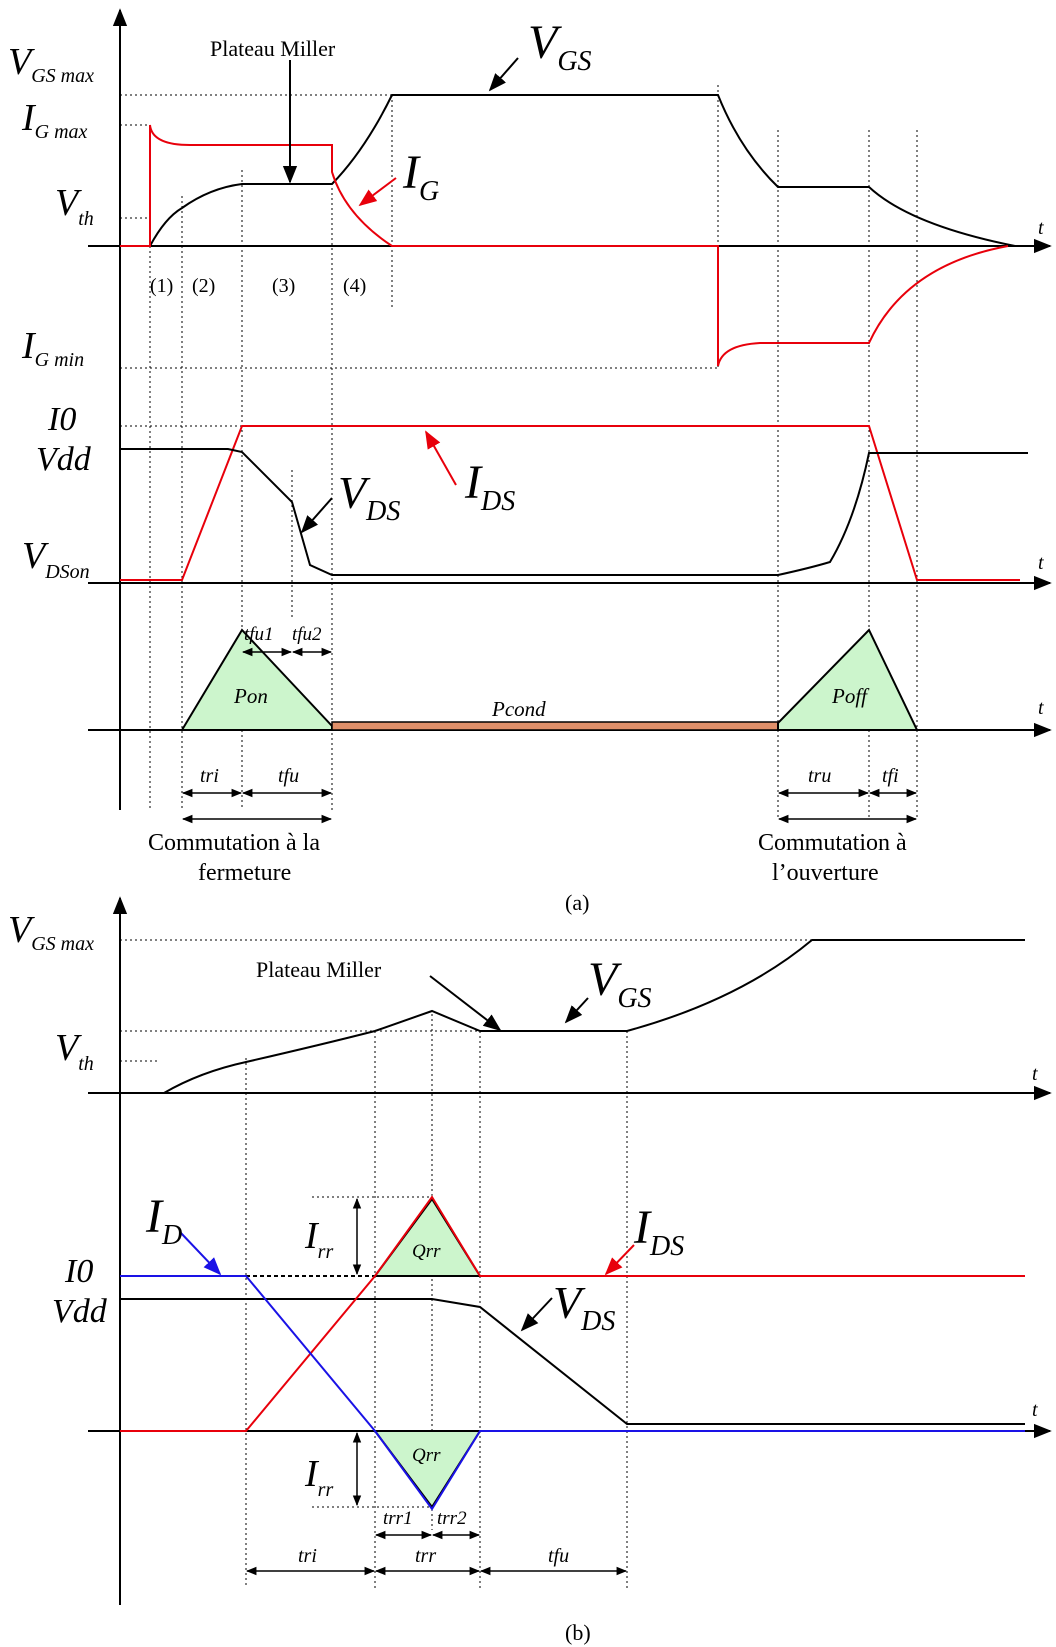  Describe the element at coordinates (420, 176) in the screenshot. I see `panel-a-ig-curve-label: IG` at that location.